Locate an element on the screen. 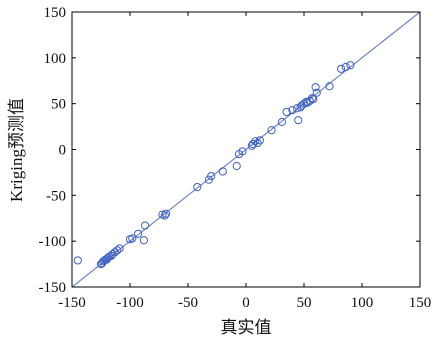  y-tick-label: -100 is located at coordinates (53, 242).